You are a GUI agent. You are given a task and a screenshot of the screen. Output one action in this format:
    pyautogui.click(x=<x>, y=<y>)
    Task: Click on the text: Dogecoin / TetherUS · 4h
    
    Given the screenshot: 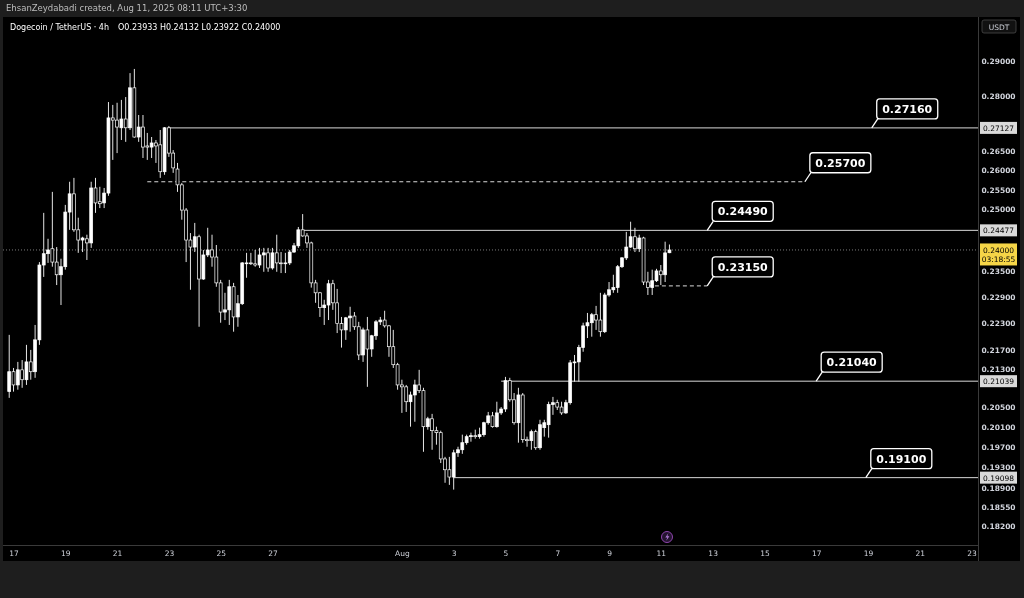 What is the action you would take?
    pyautogui.click(x=60, y=27)
    